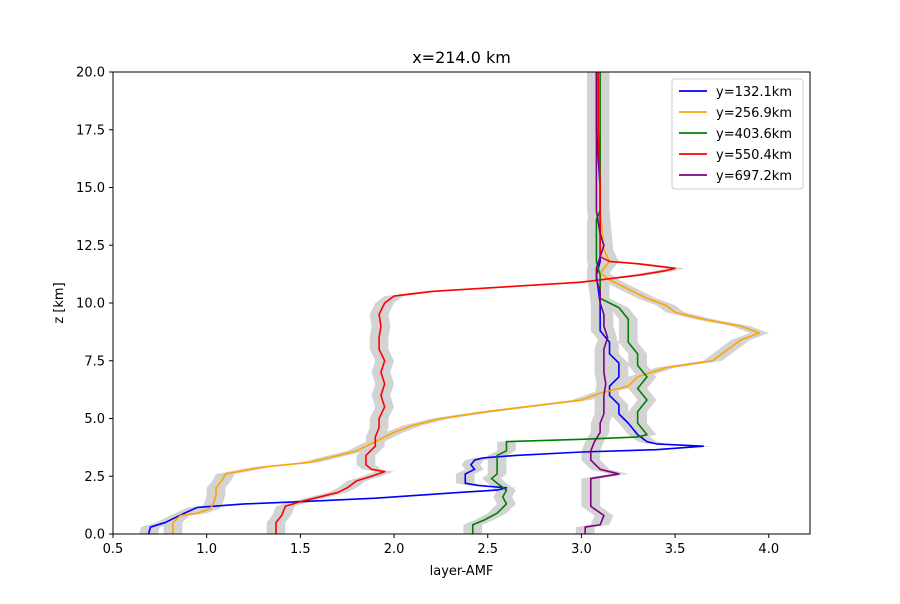 The height and width of the screenshot is (604, 900). I want to click on x-tick-label: 3.5, so click(675, 549).